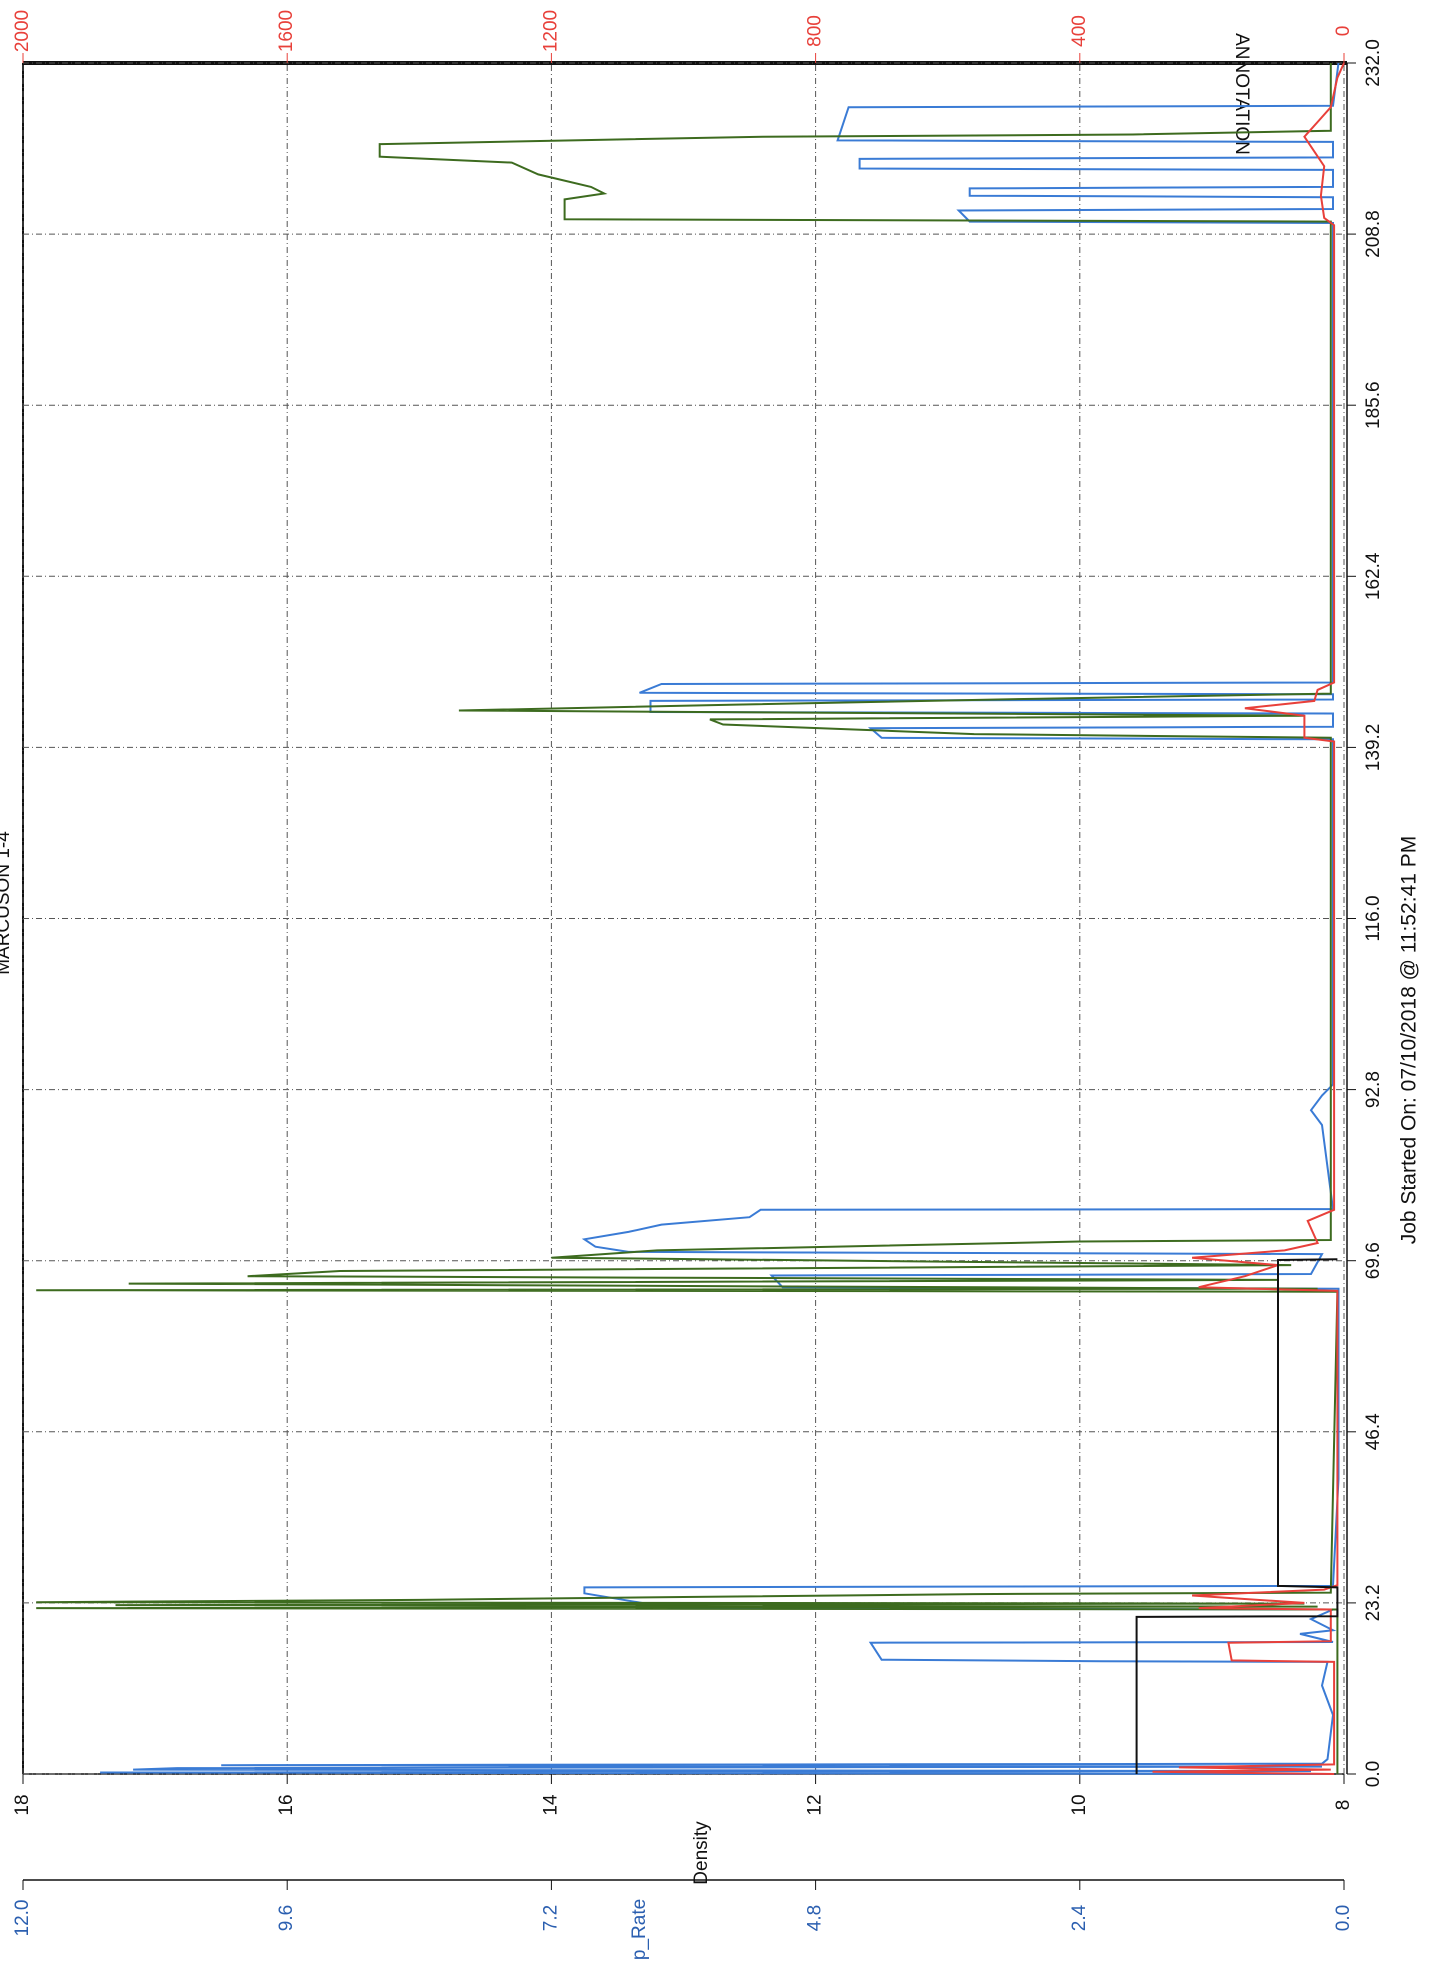 The image size is (1429, 1961). Describe the element at coordinates (1373, 748) in the screenshot. I see `x-tick-label: 139.2` at that location.